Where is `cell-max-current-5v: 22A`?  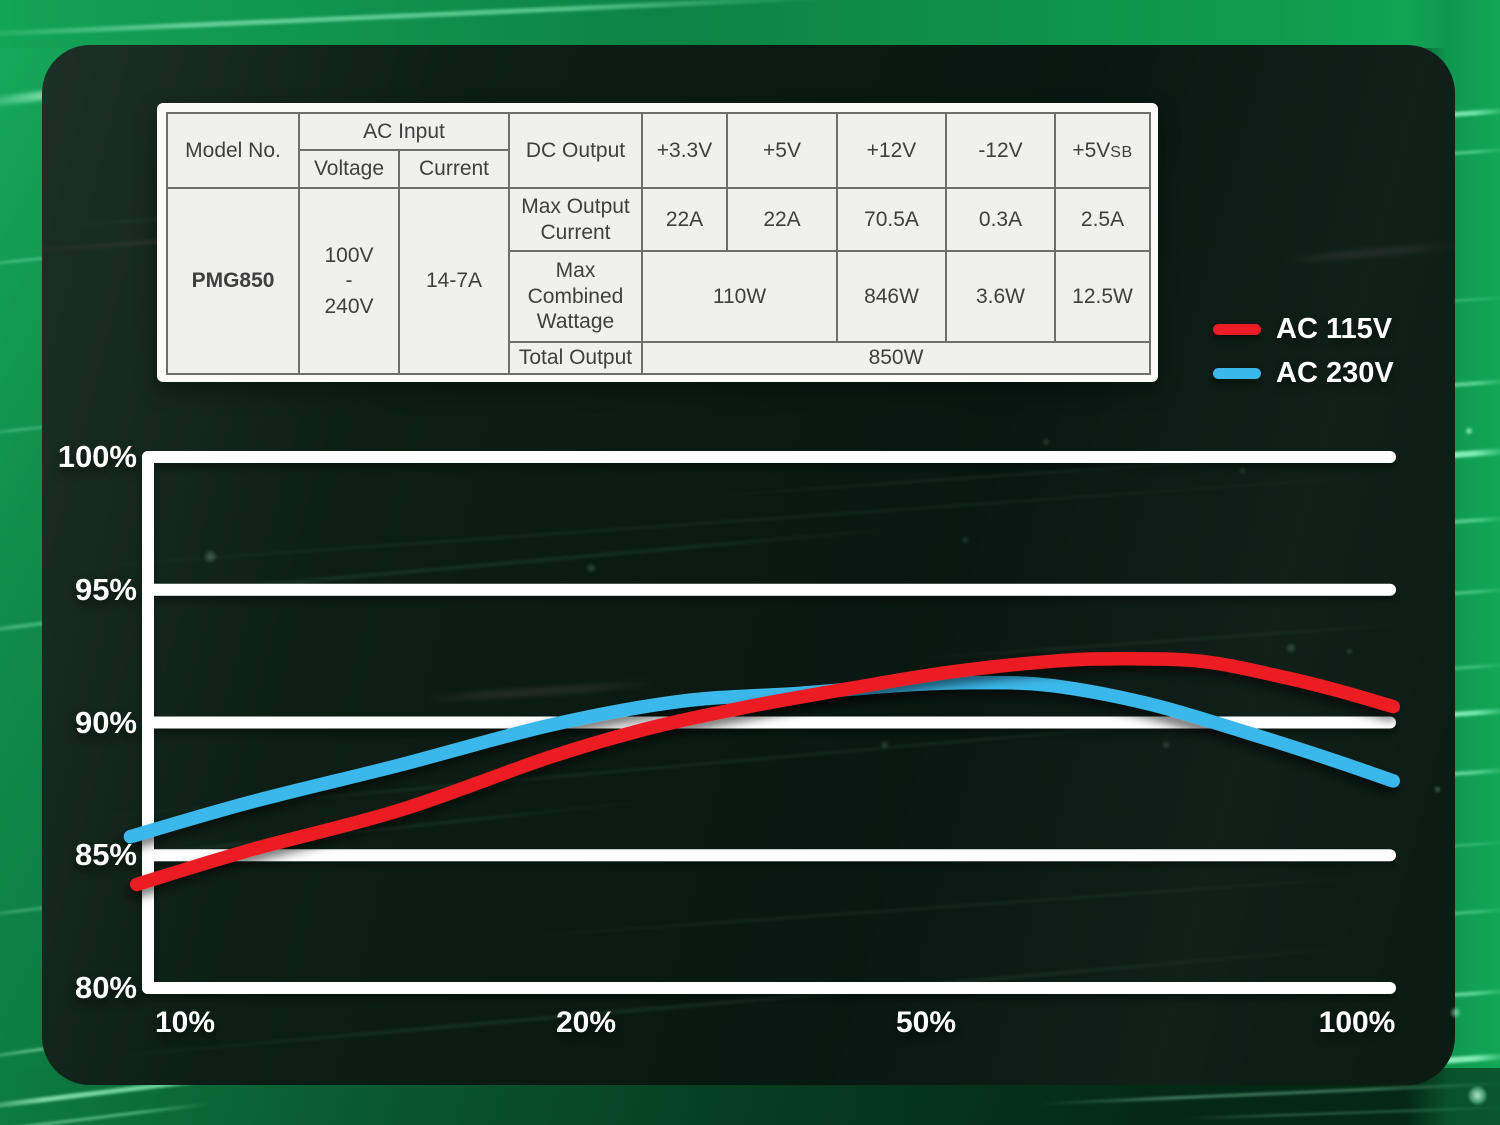
cell-max-current-5v: 22A is located at coordinates (782, 219).